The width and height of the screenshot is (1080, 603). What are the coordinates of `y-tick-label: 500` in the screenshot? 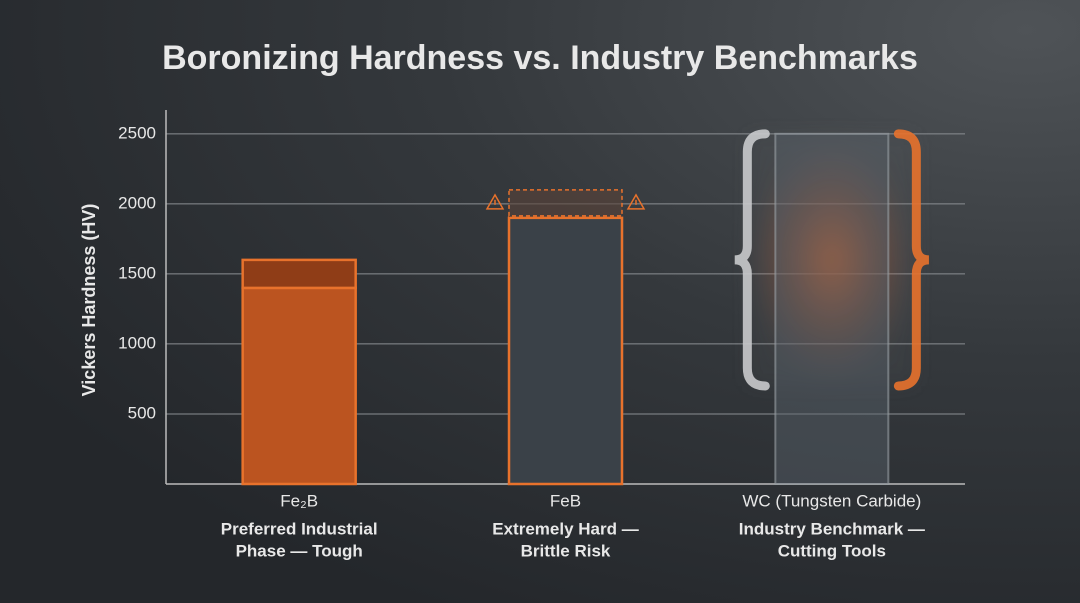 It's located at (142, 412).